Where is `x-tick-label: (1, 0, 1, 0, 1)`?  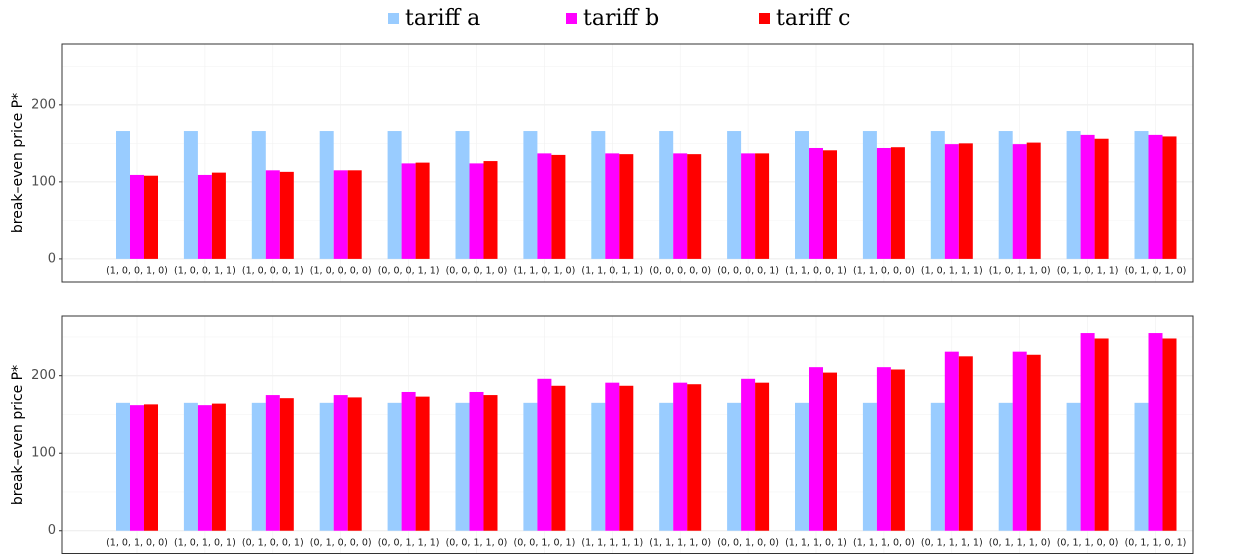 x-tick-label: (1, 0, 1, 0, 1) is located at coordinates (205, 543).